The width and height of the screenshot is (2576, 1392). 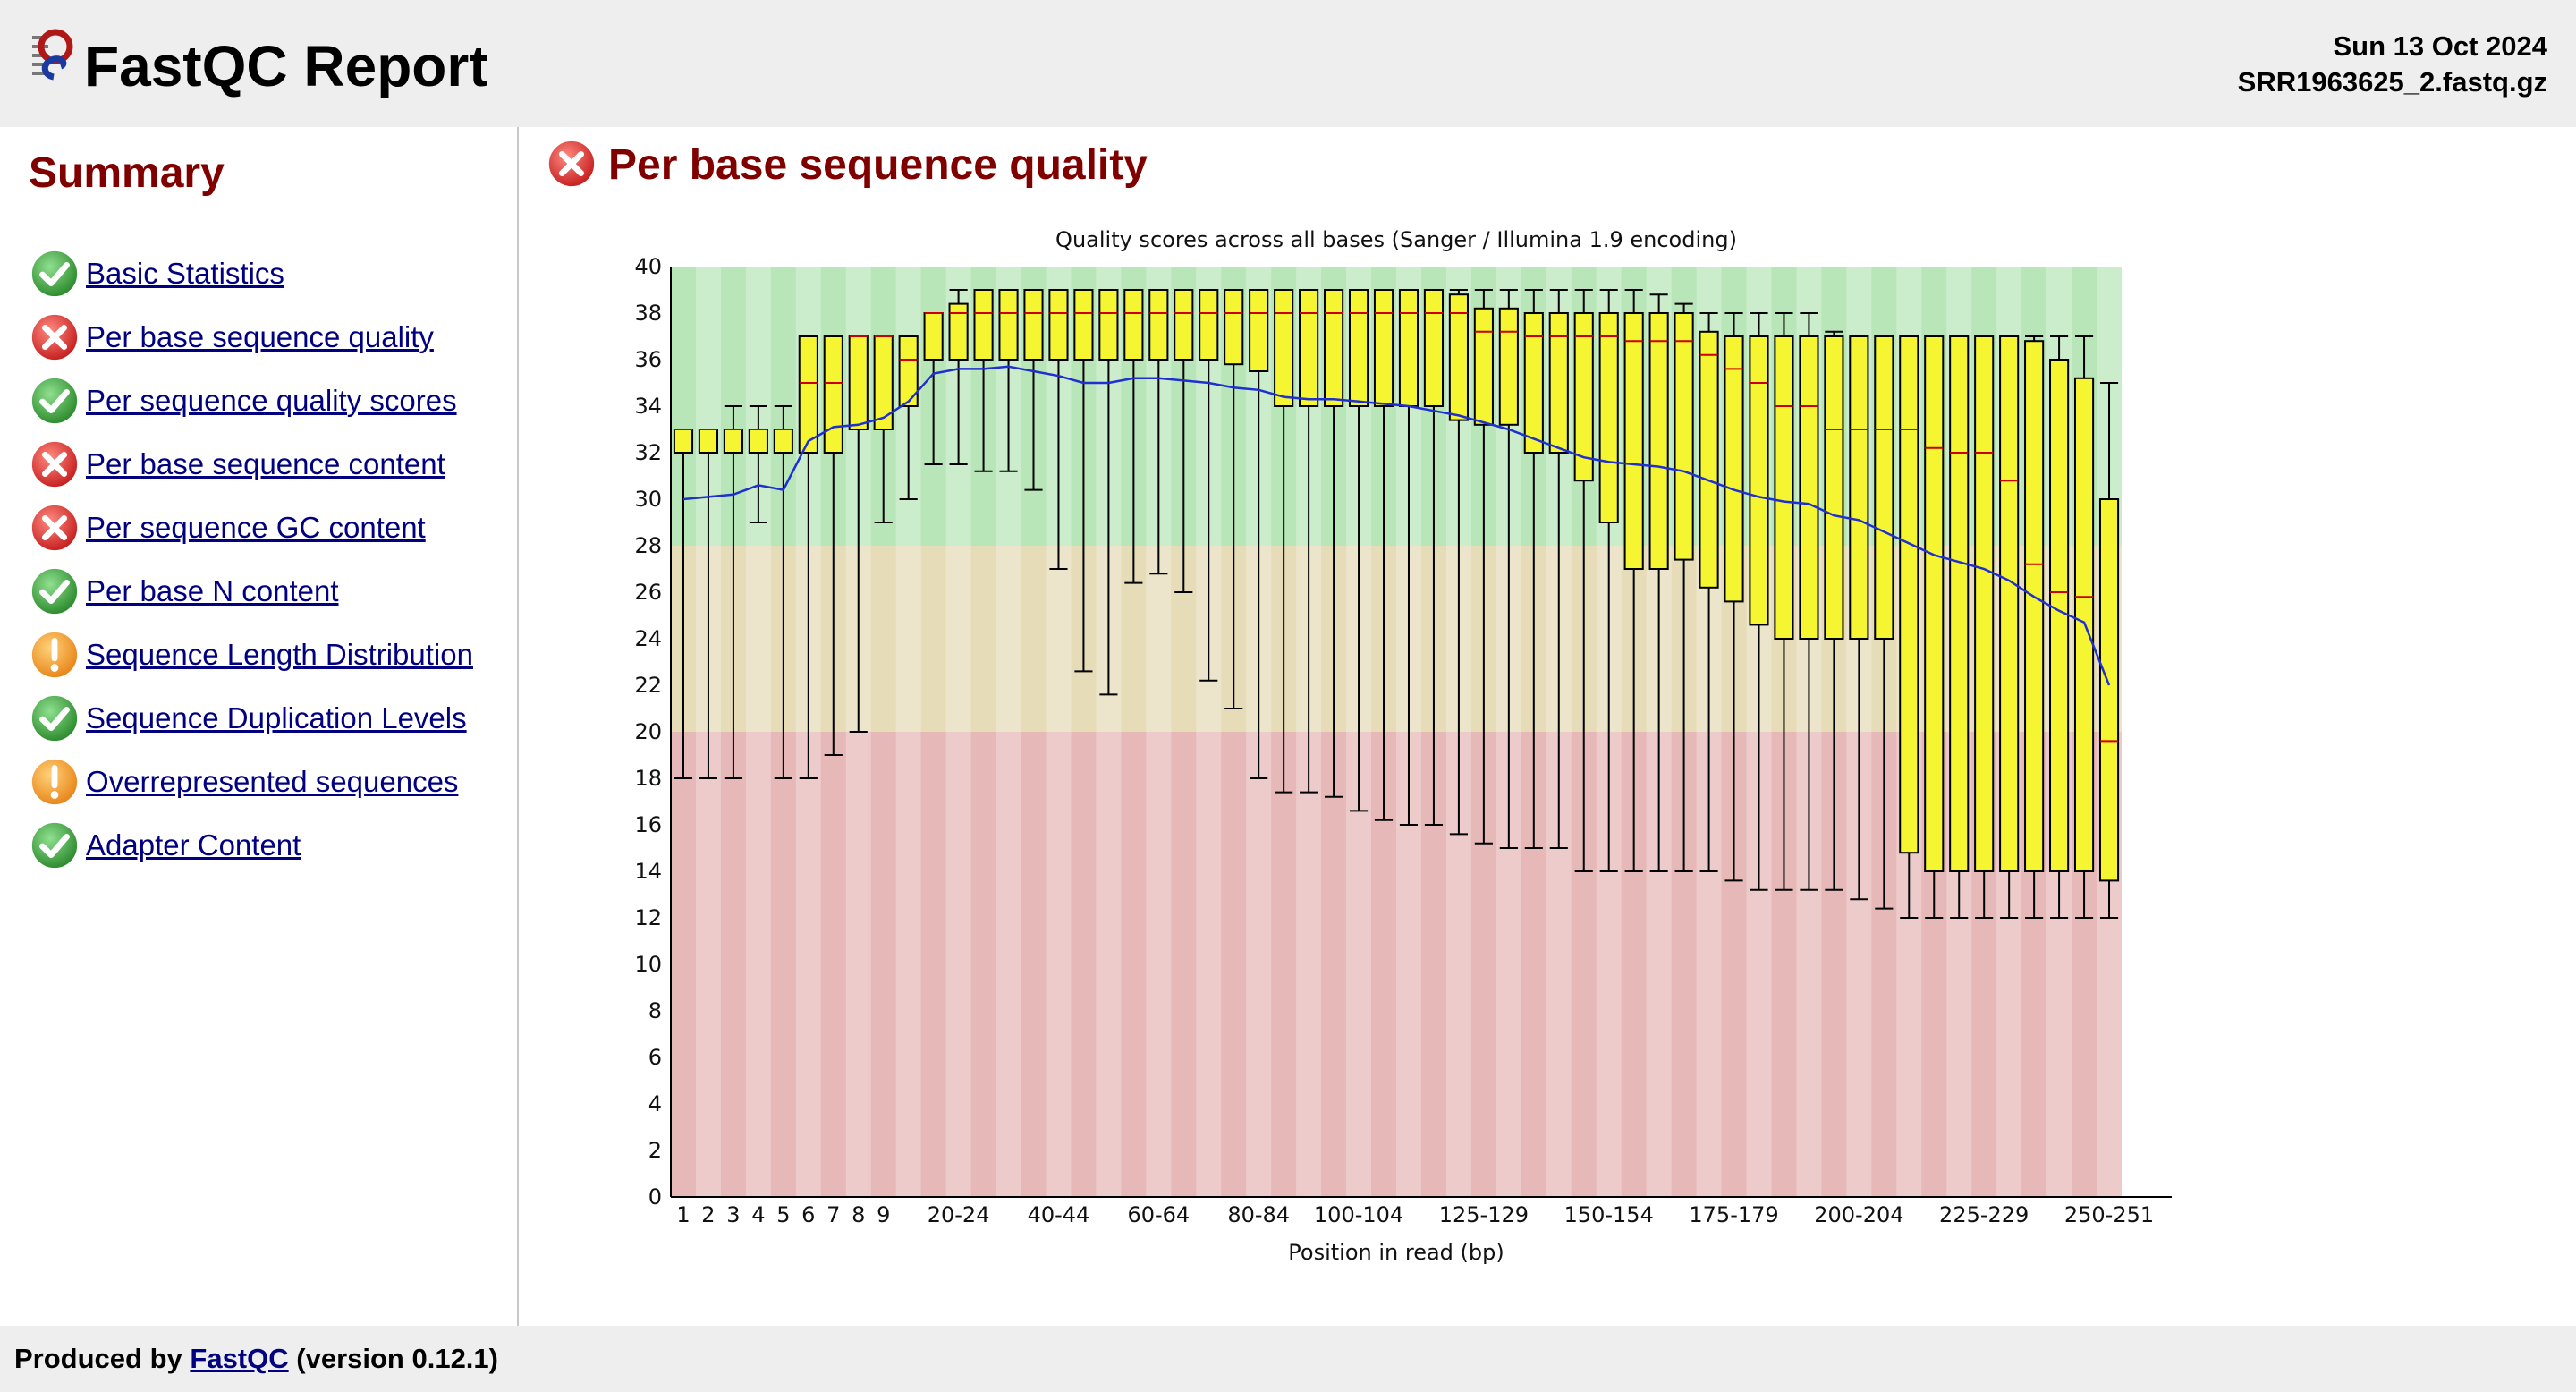 What do you see at coordinates (1288, 1359) in the screenshot?
I see `report-footer: Produced by FastQC (version 0.12.1)` at bounding box center [1288, 1359].